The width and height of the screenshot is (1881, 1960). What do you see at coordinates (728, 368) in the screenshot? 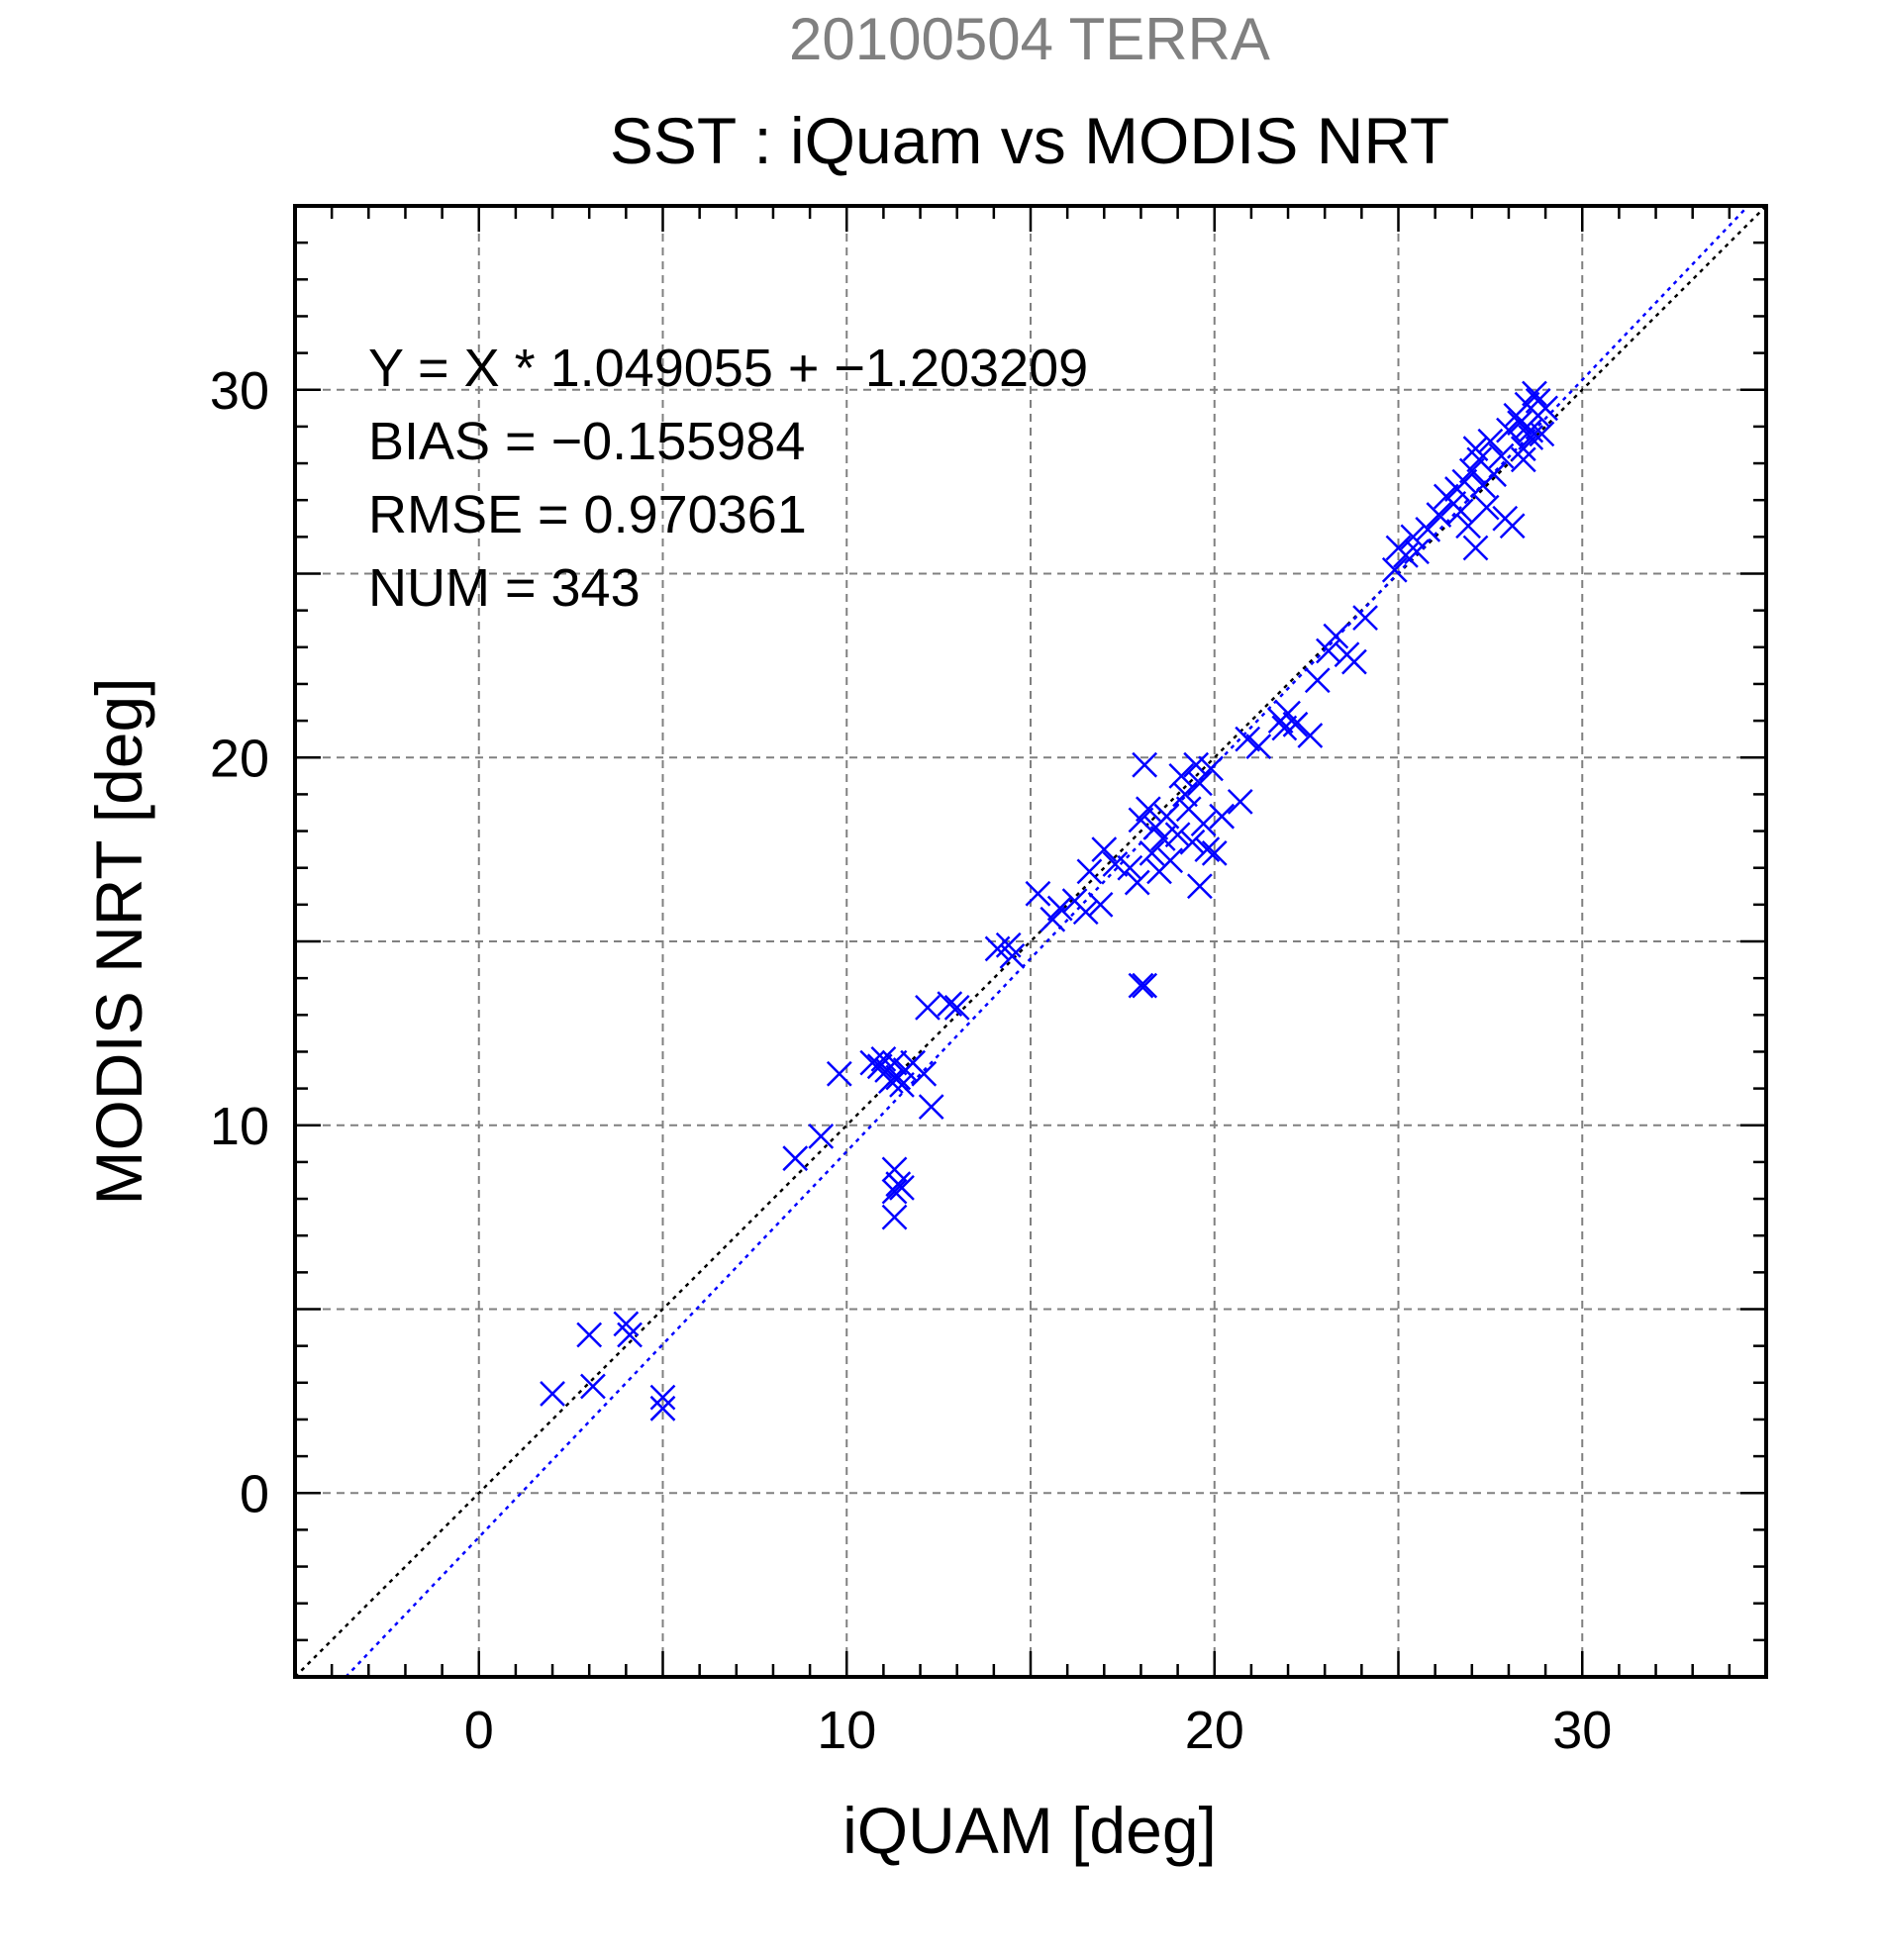
I see `regression-equation: Y = X * 1.049055 + −1.203209` at bounding box center [728, 368].